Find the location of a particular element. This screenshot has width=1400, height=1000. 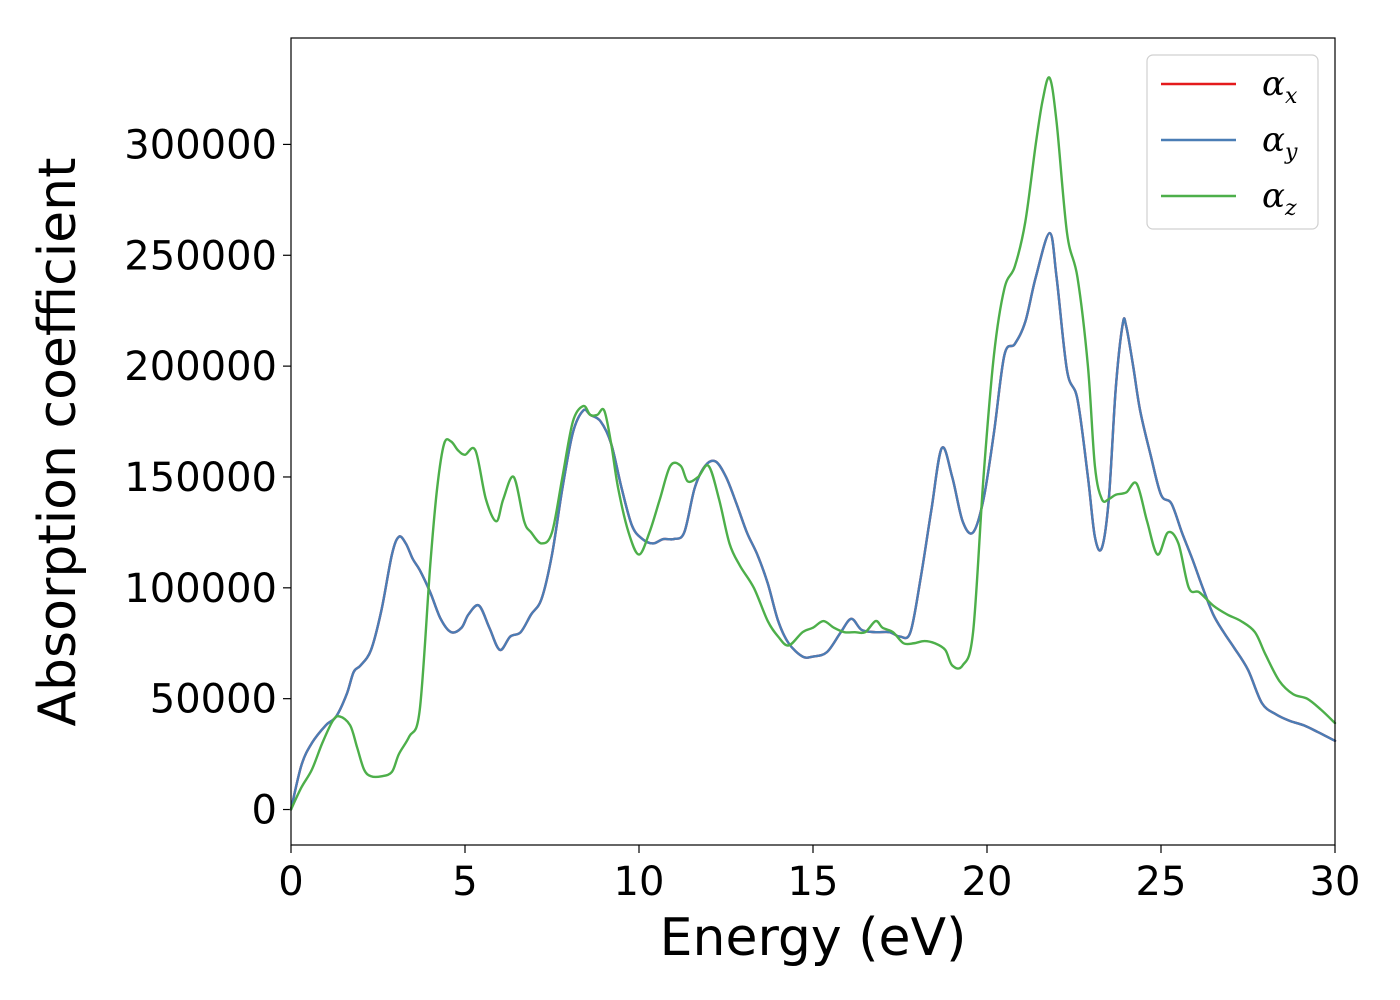

y-tick-label: 300000 is located at coordinates (200, 145).